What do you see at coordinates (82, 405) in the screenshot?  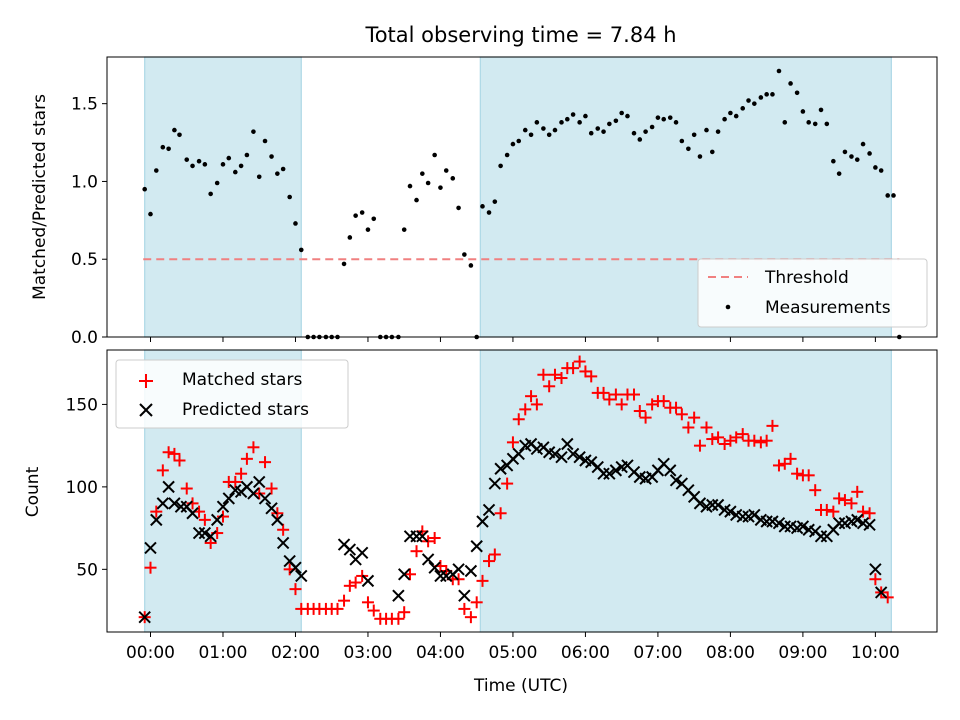 I see `y-tick-label: 150` at bounding box center [82, 405].